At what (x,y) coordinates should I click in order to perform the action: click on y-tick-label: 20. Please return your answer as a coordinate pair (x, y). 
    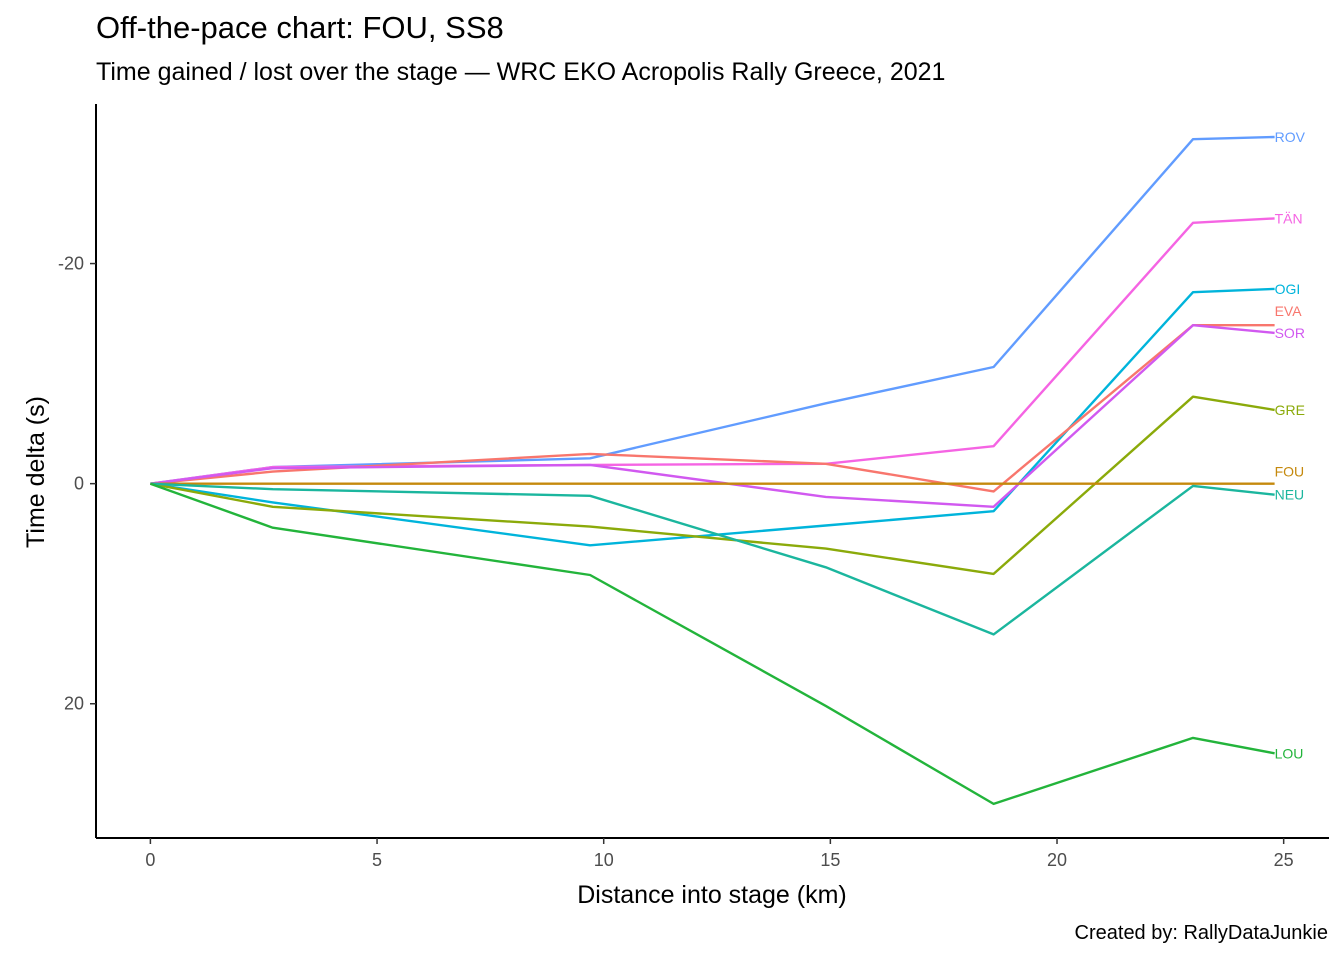
    Looking at the image, I should click on (74, 704).